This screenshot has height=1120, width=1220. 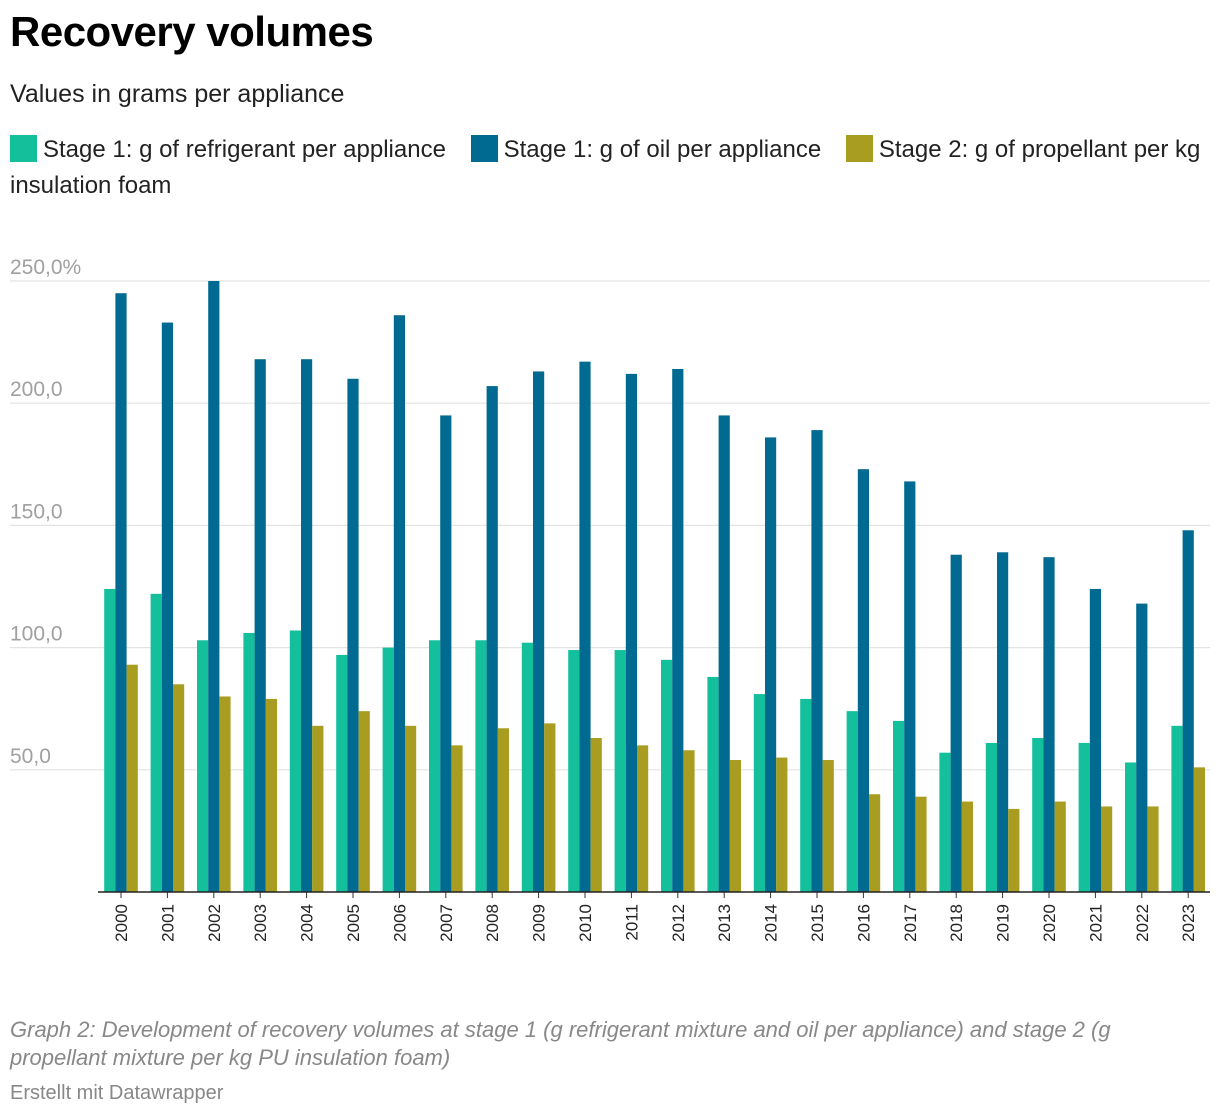 I want to click on x-tick-label: 2015, so click(x=817, y=923).